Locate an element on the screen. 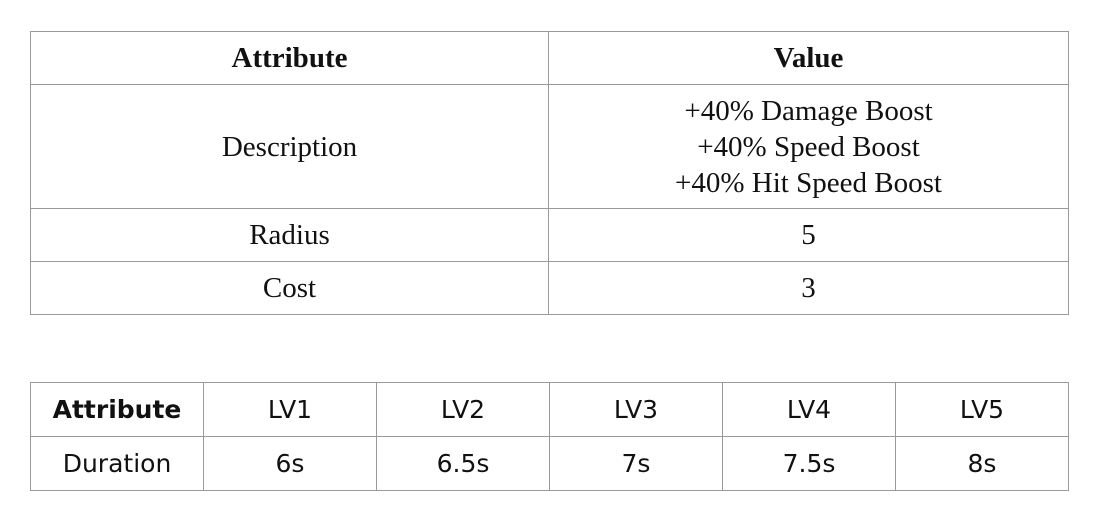 This screenshot has width=1108, height=529. header-level: LV1 is located at coordinates (290, 409).